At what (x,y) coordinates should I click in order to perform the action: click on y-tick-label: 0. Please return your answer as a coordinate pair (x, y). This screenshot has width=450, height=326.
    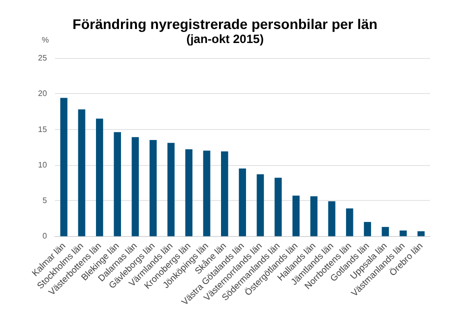
    Looking at the image, I should click on (45, 236).